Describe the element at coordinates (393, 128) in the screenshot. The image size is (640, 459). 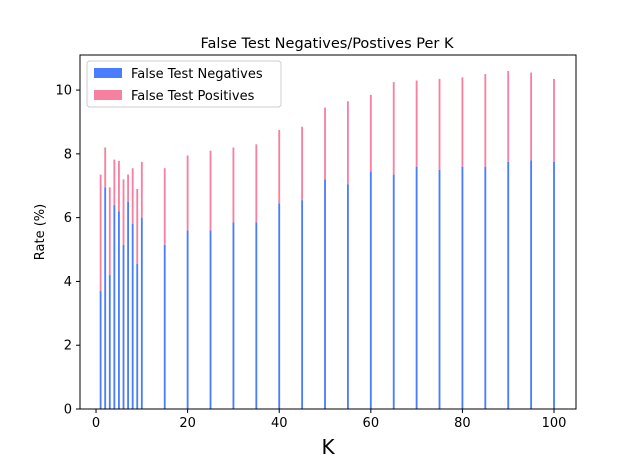
I see `bar-positives-k65` at that location.